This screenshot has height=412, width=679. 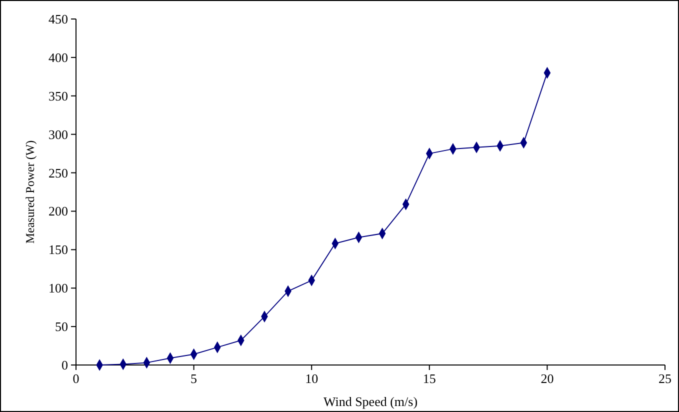 What do you see at coordinates (429, 378) in the screenshot?
I see `x-tick-label: 15` at bounding box center [429, 378].